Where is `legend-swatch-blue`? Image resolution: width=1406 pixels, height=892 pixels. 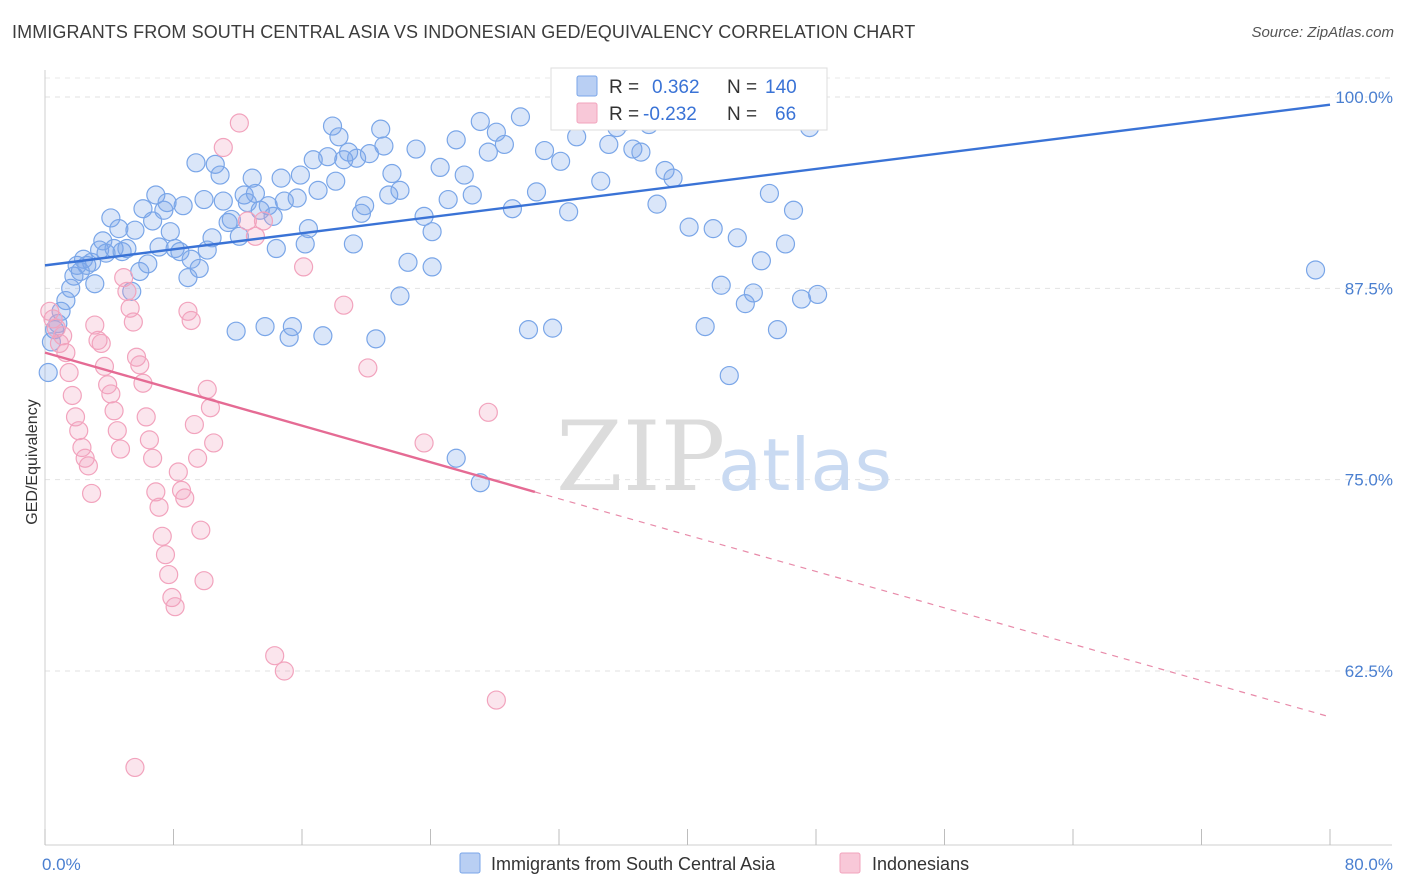 legend-swatch-blue is located at coordinates (587, 86).